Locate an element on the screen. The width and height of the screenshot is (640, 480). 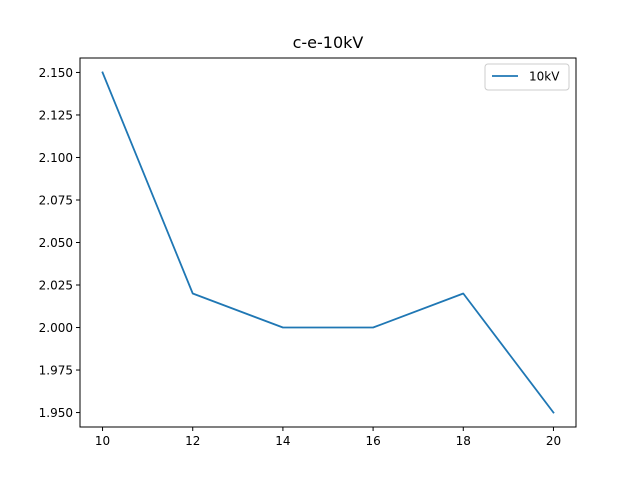
legend-label-10kv: 10kV is located at coordinates (544, 77).